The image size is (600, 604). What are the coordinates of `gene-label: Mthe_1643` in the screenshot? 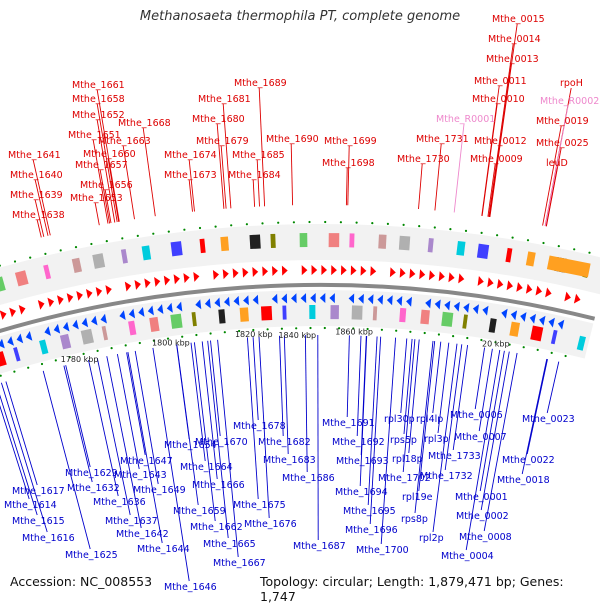 It's located at (140, 475).